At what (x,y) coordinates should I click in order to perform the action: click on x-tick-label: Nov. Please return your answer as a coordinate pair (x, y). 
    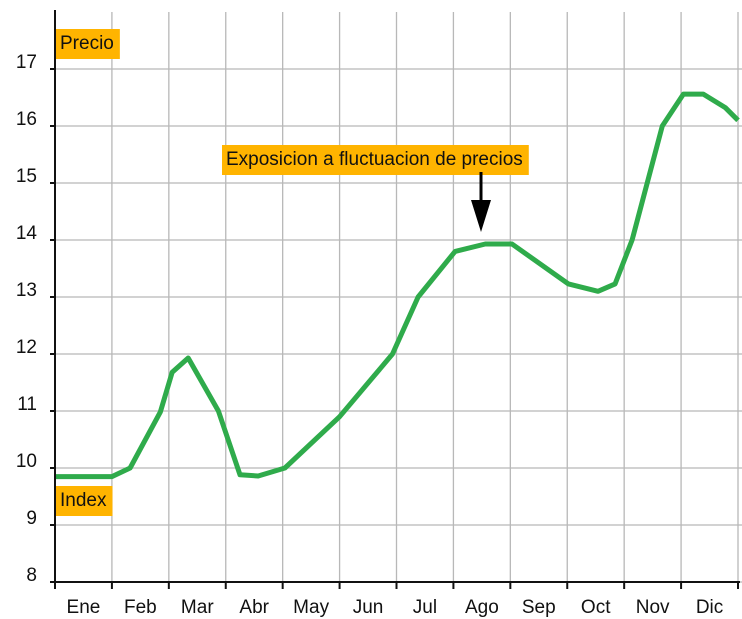
    Looking at the image, I should click on (653, 607).